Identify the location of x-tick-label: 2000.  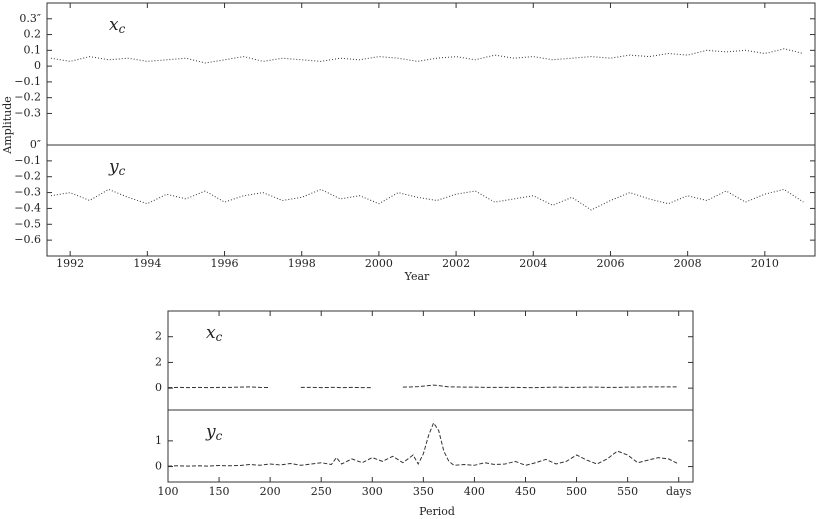
(379, 263).